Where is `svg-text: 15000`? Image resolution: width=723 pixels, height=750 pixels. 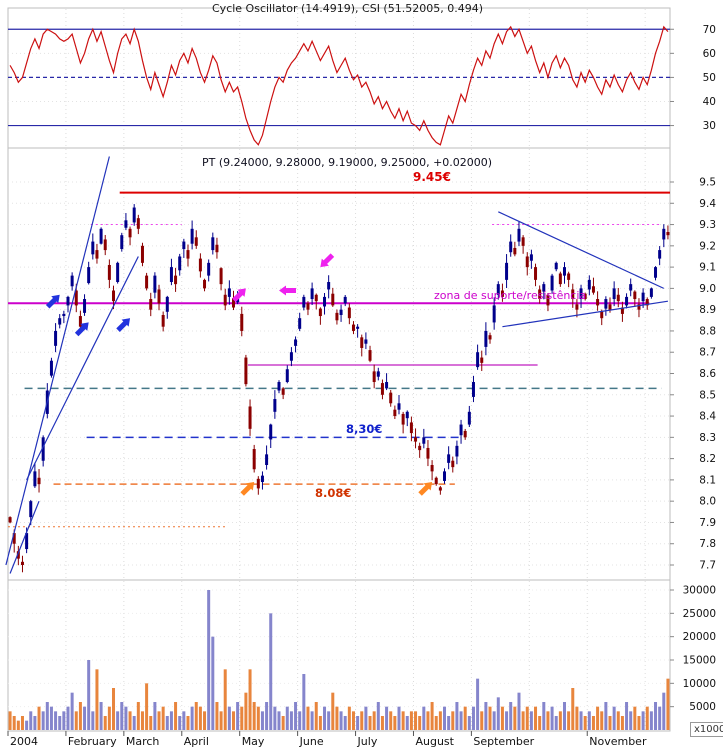
svg-text: 15000 is located at coordinates (699, 661).